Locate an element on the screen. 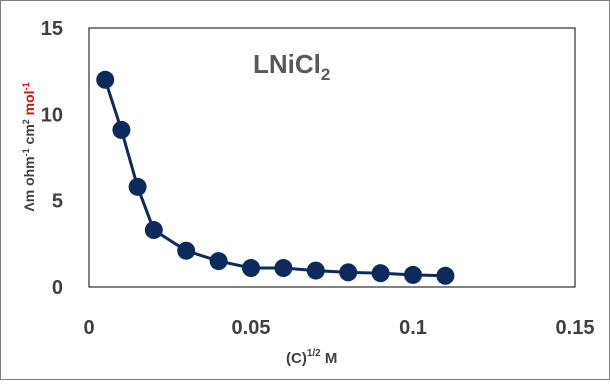  y-axis-title: Λm ohm-1 cm2 mol-1 is located at coordinates (29, 146).